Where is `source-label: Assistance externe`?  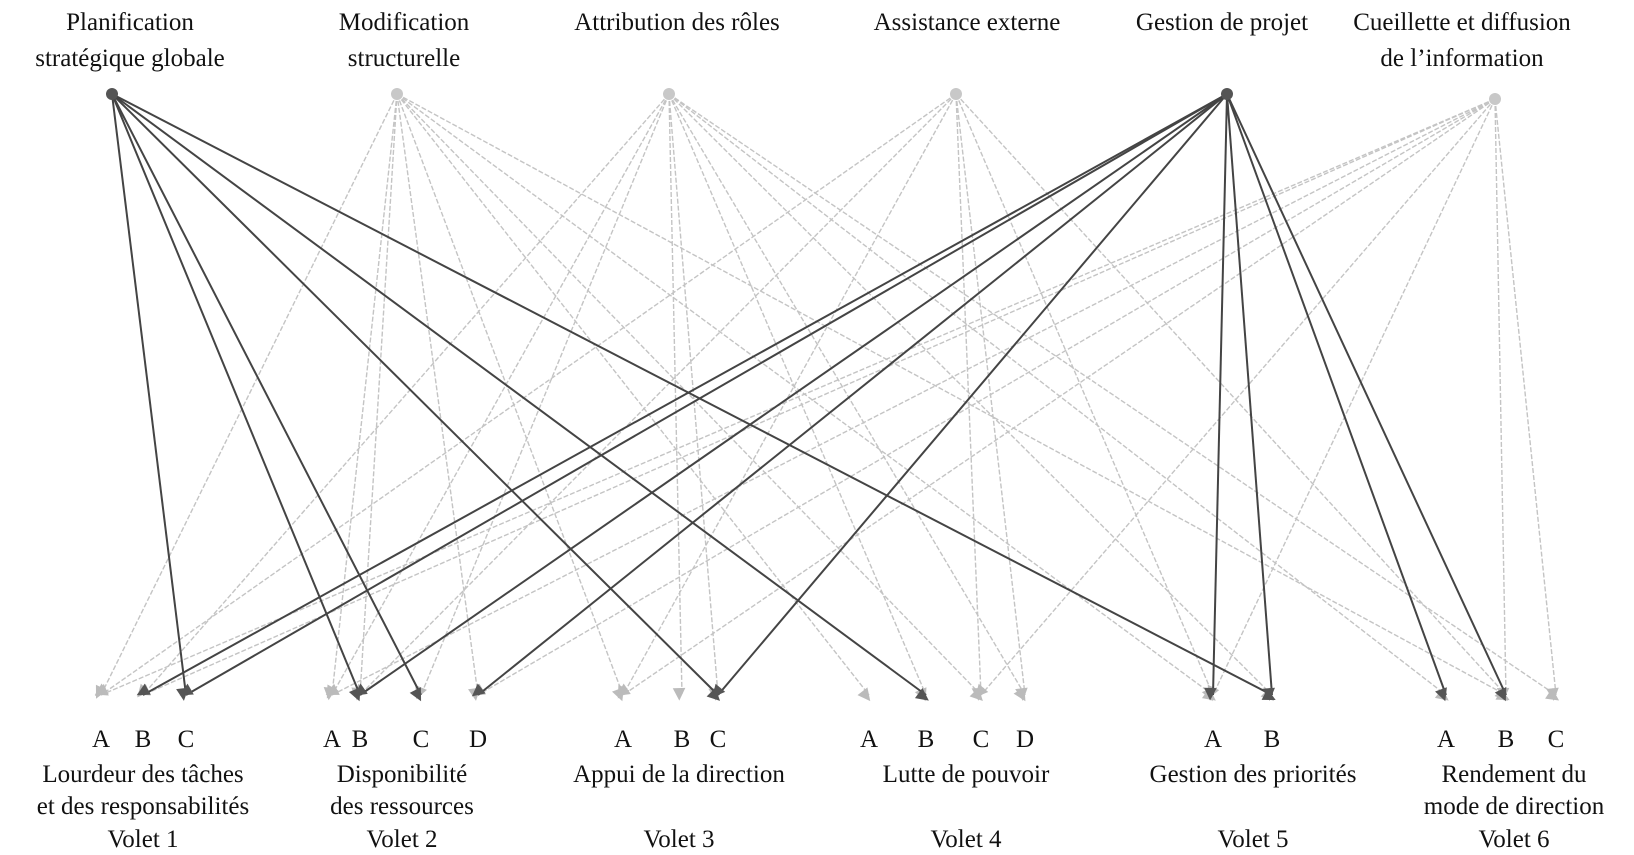
source-label: Assistance externe is located at coordinates (967, 22).